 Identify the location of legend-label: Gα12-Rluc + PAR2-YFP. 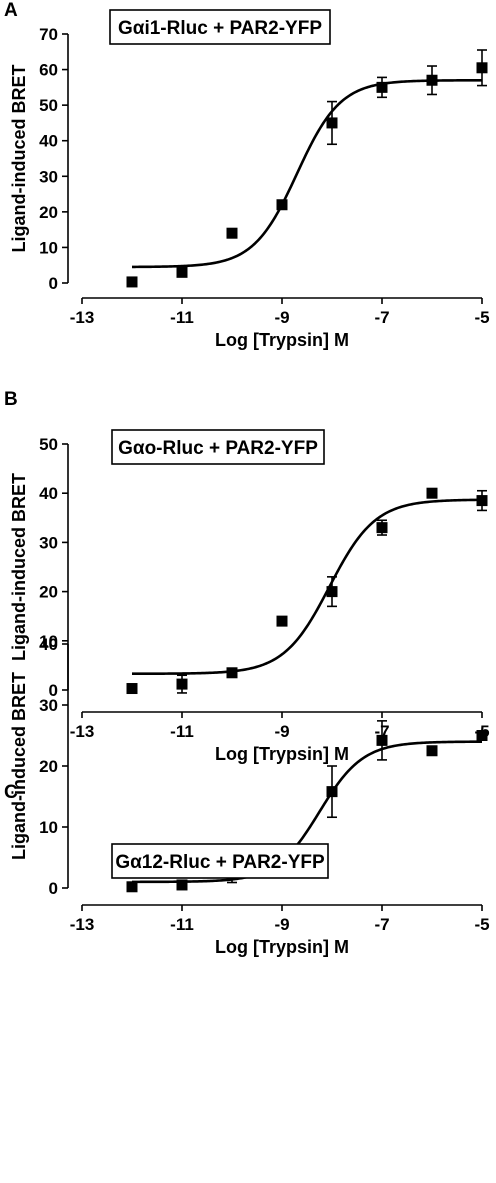
(220, 862).